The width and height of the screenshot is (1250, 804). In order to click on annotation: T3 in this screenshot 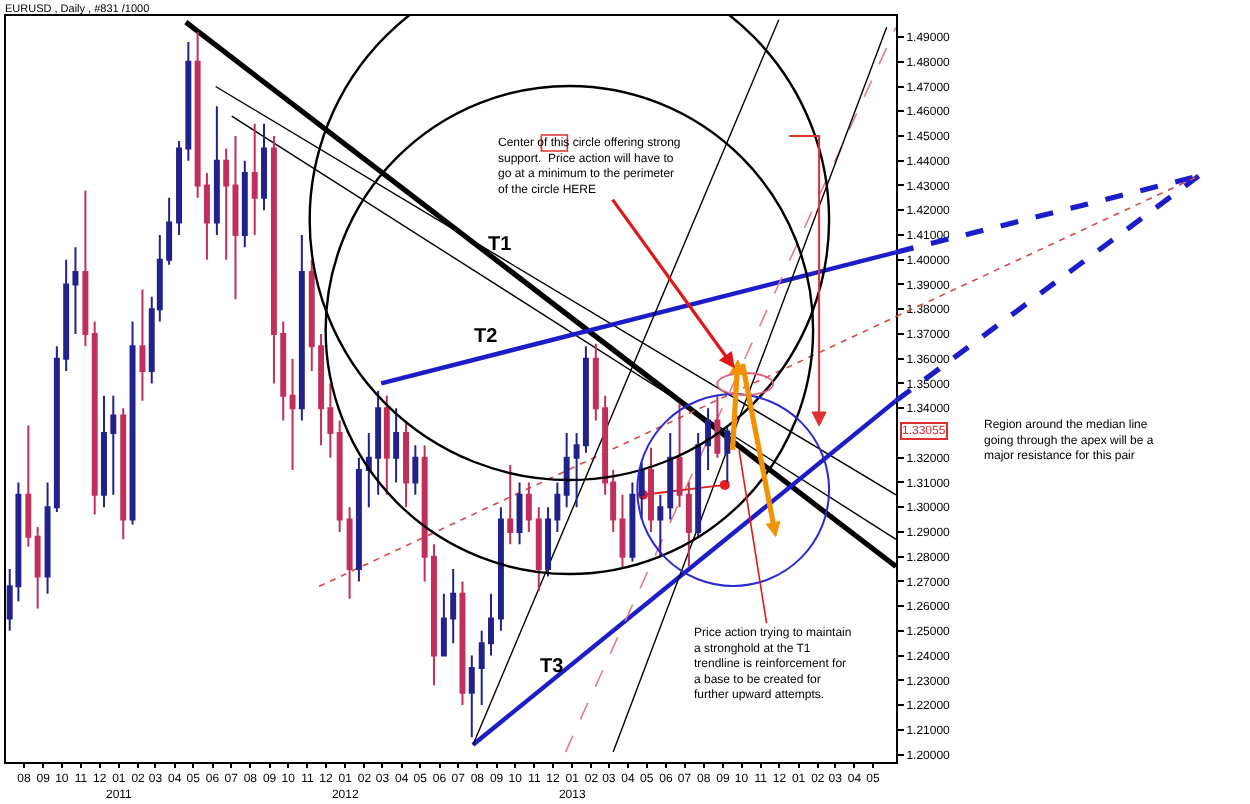, I will do `click(552, 667)`.